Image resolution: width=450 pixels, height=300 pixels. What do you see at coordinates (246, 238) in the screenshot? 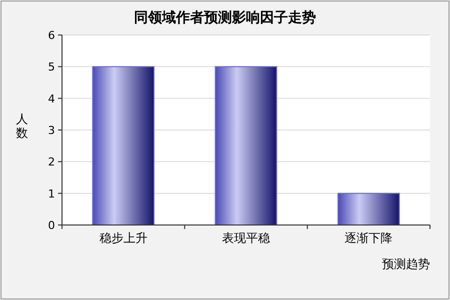
I see `x-tick-label: 表现平稳` at bounding box center [246, 238].